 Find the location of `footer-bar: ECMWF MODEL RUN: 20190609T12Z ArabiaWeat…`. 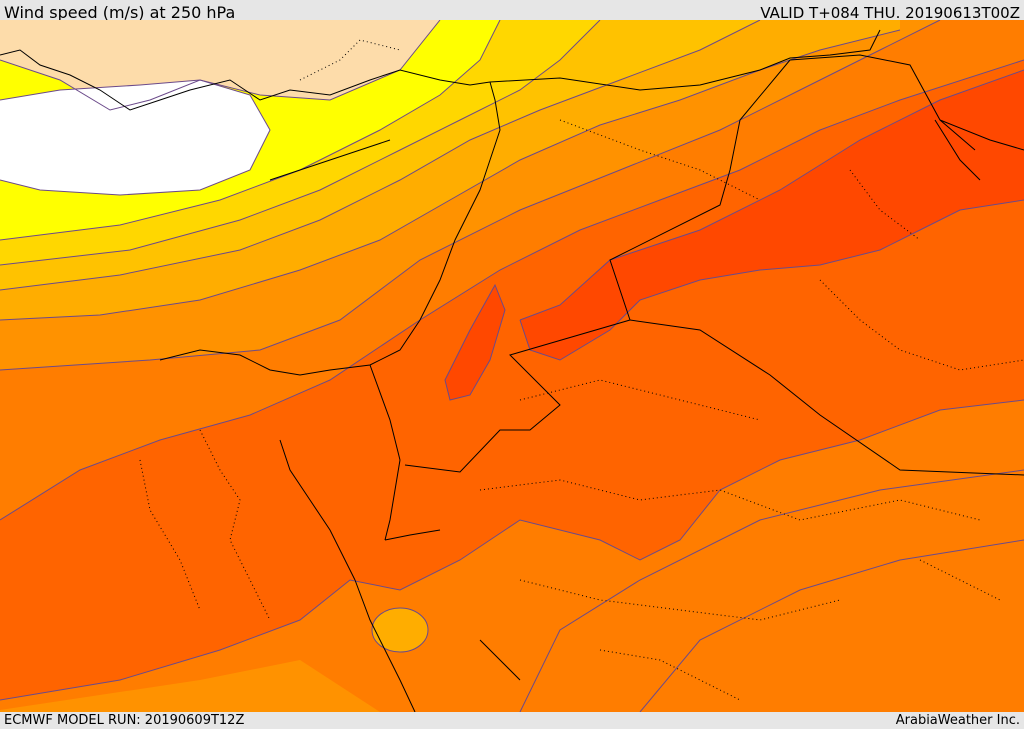

footer-bar: ECMWF MODEL RUN: 20190609T12Z ArabiaWeat… is located at coordinates (512, 720).